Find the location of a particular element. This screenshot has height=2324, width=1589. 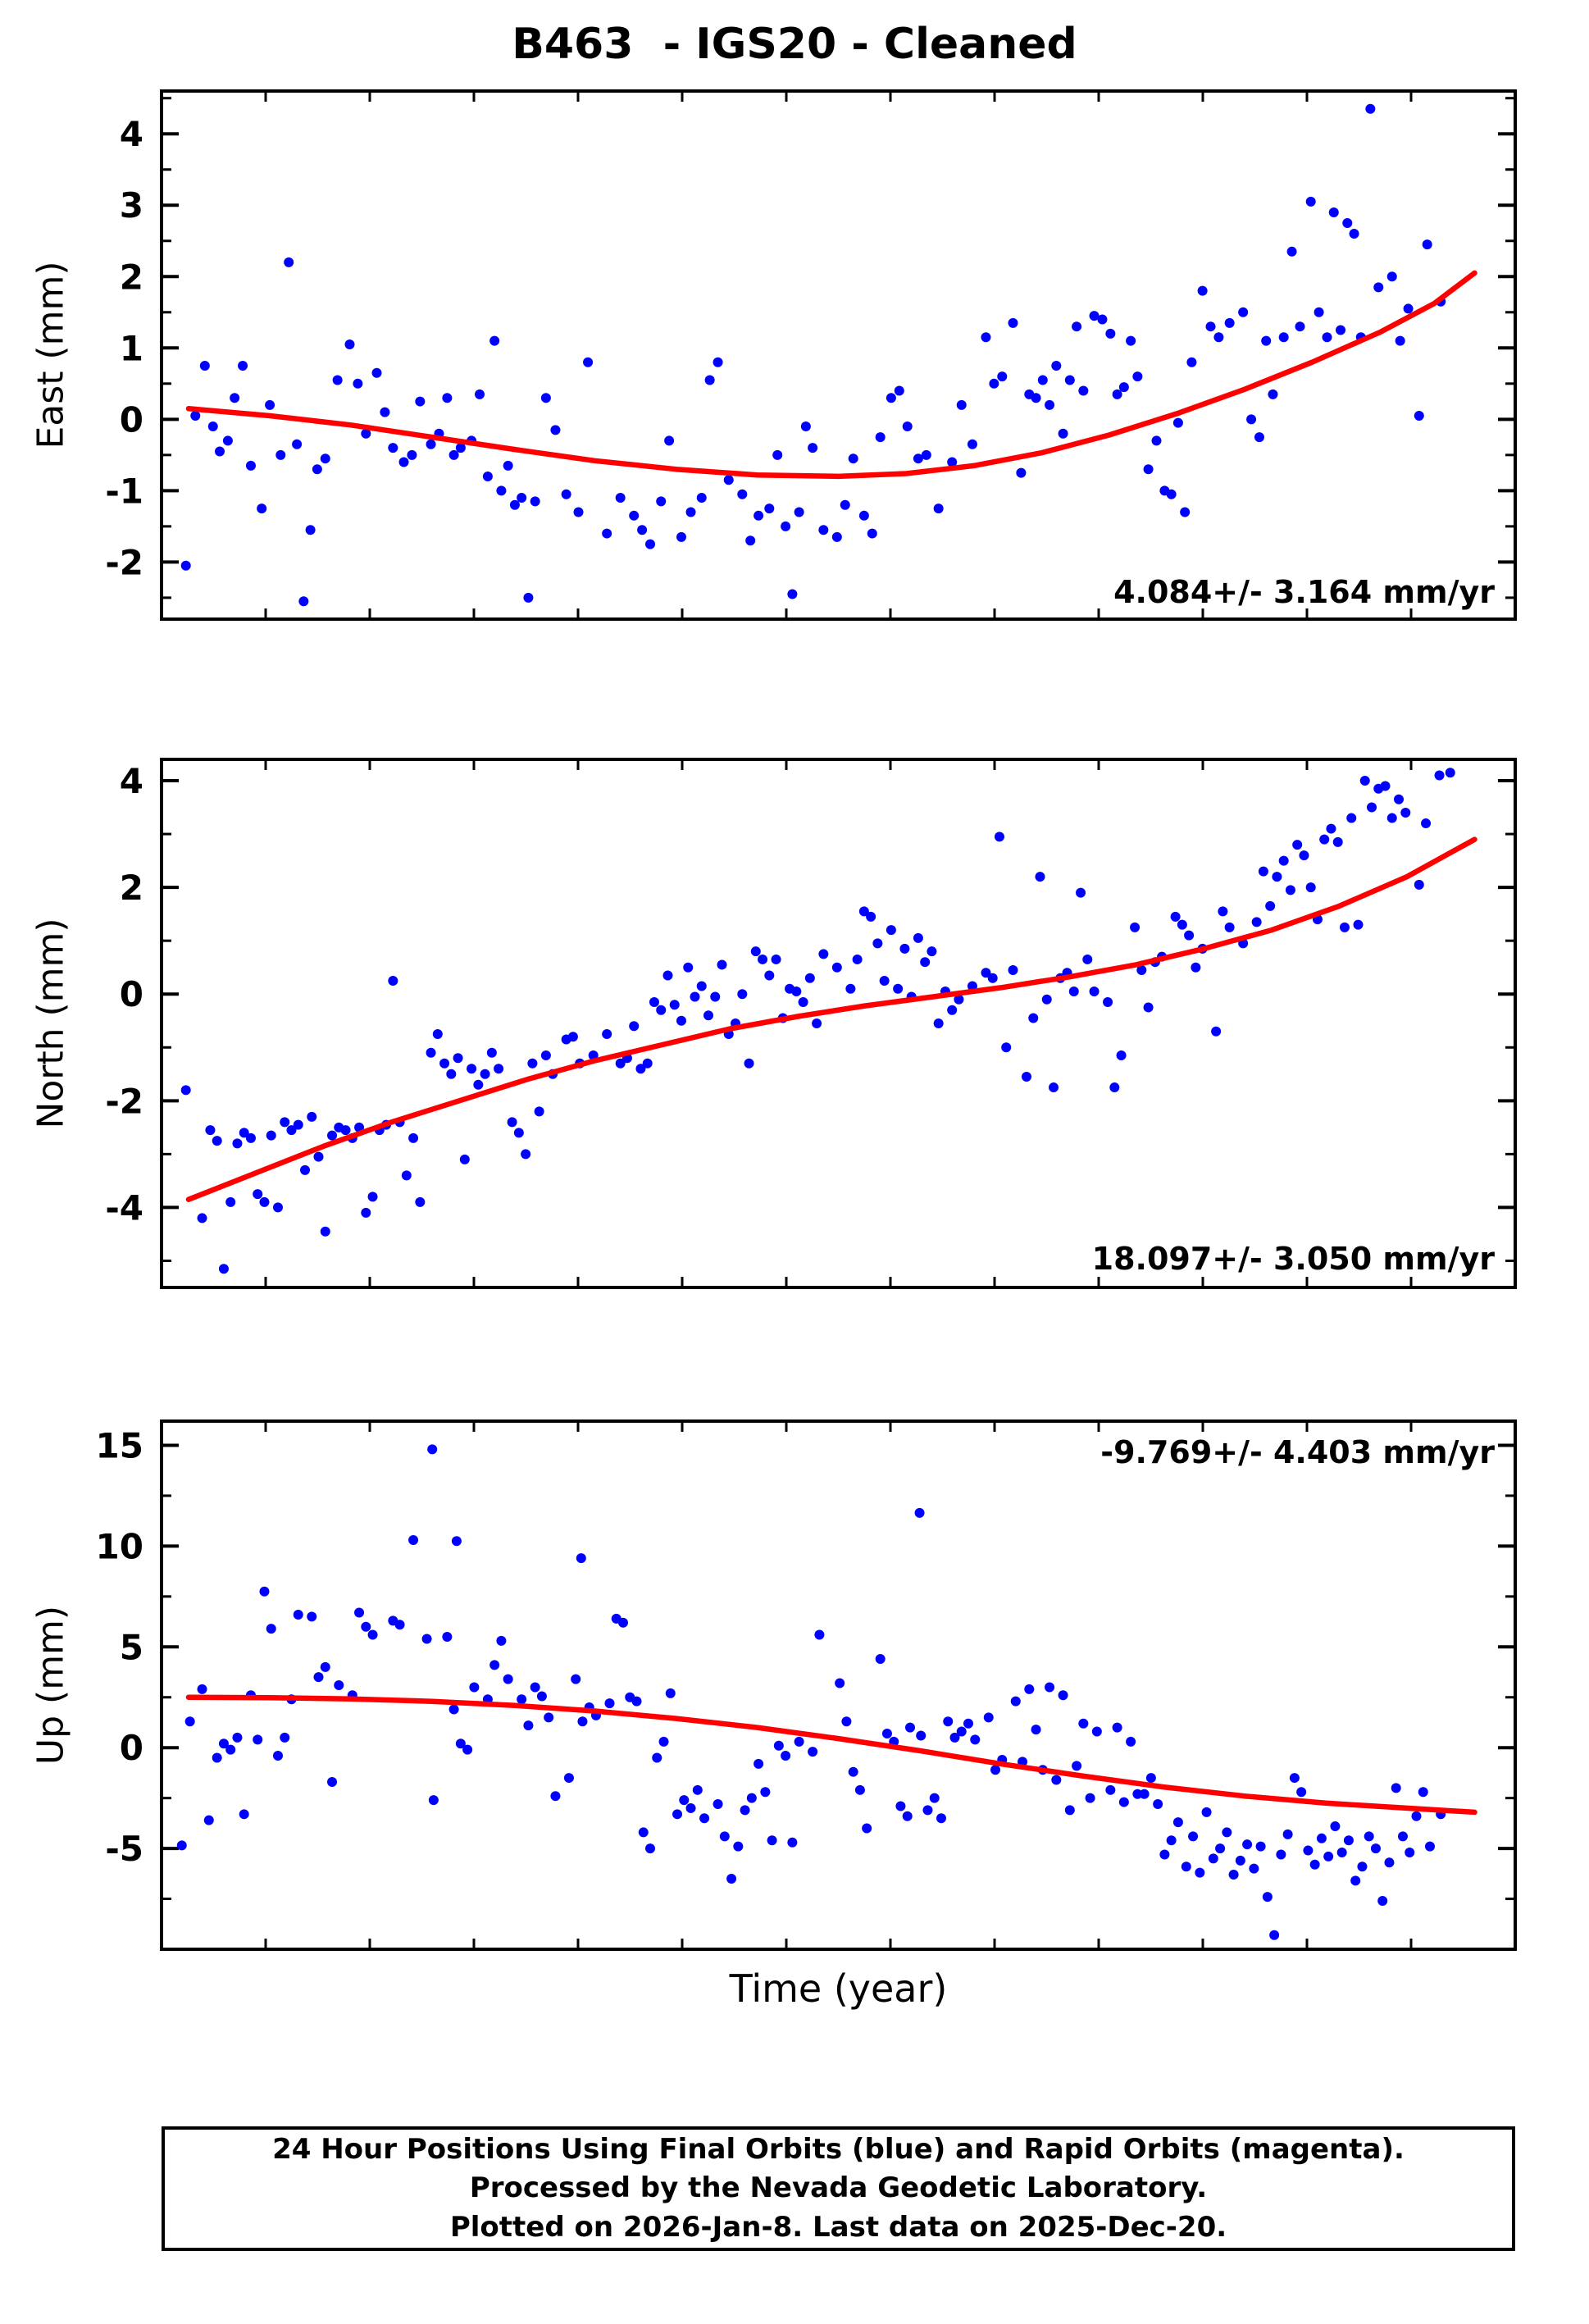

y-tick-label: 10 is located at coordinates (119, 1546).